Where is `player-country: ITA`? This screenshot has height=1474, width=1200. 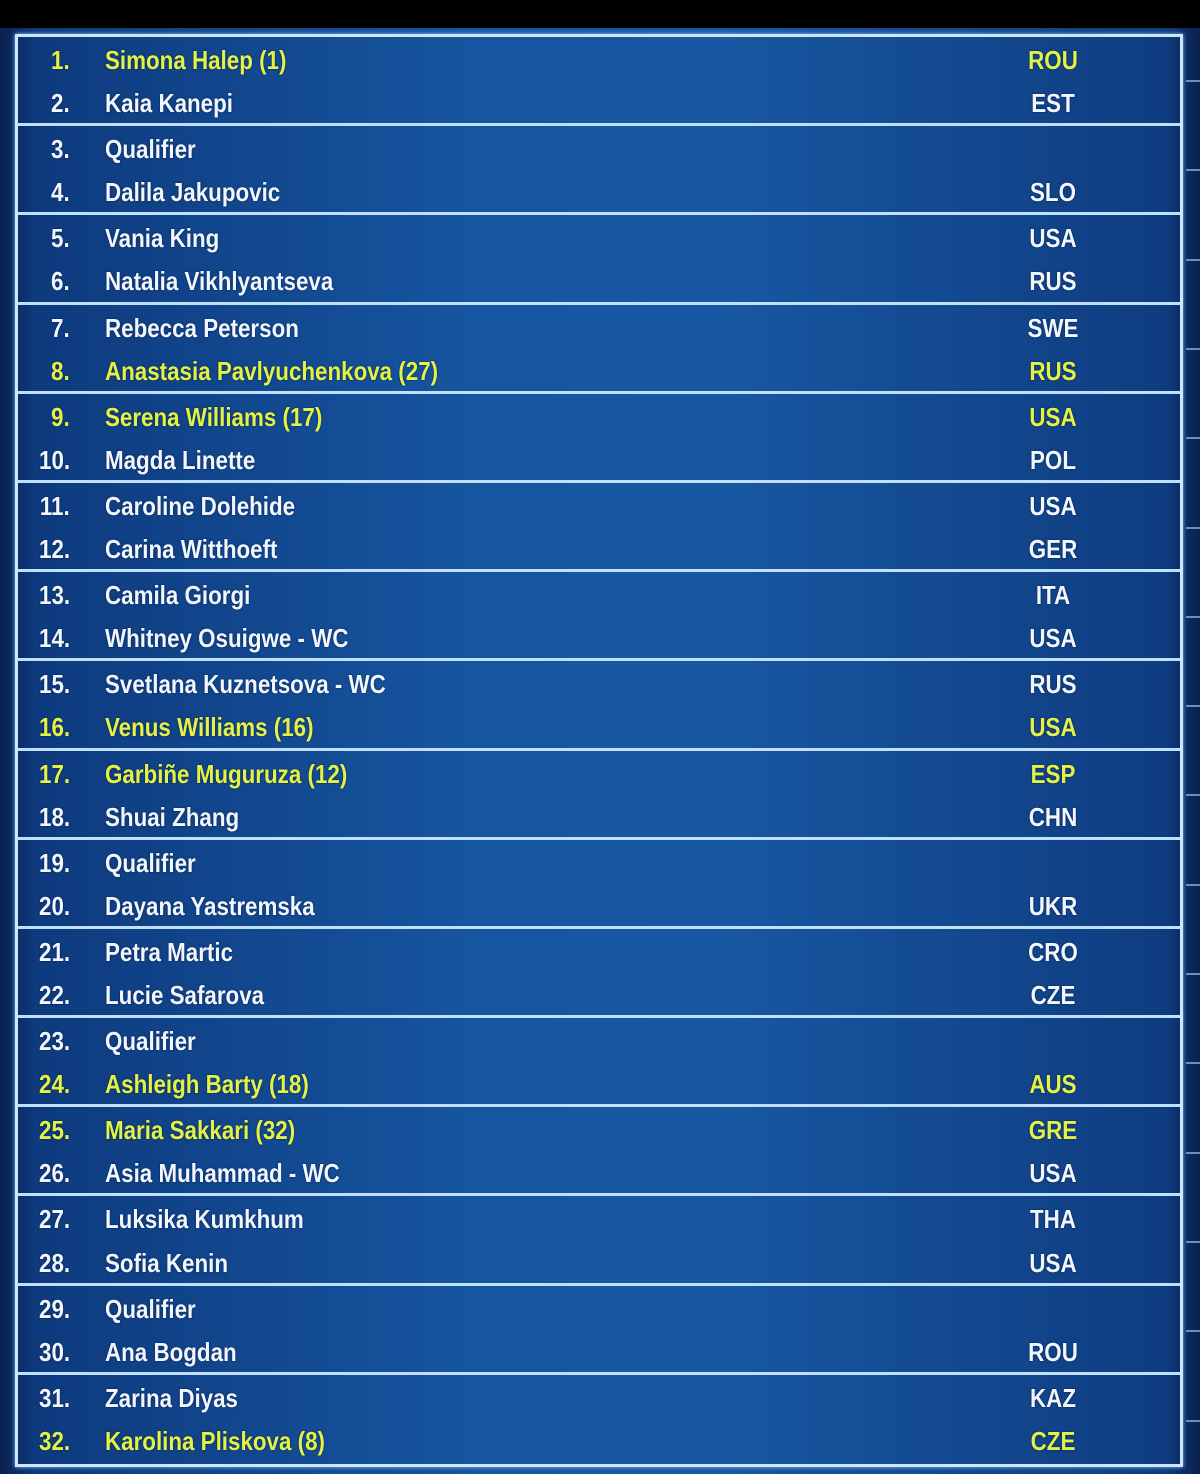 player-country: ITA is located at coordinates (1053, 595).